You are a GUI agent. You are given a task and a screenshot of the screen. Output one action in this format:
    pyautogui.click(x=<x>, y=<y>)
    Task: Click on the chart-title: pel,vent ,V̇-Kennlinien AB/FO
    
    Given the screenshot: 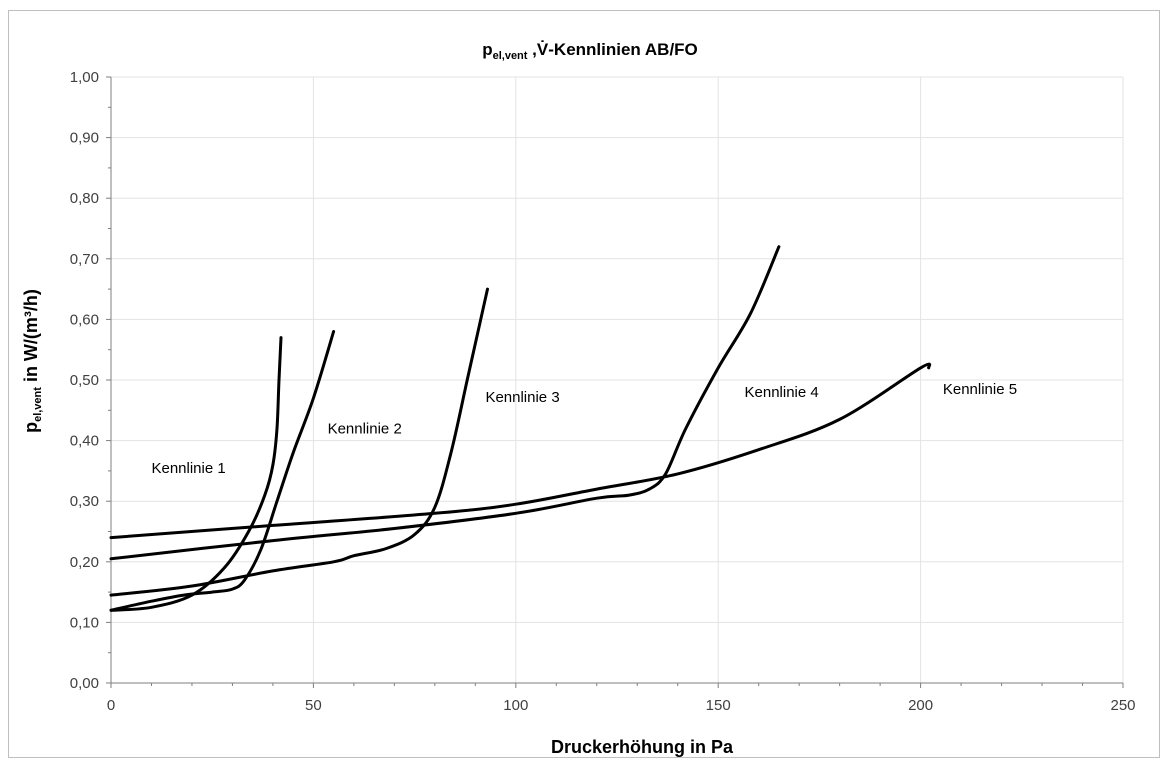 What is the action you would take?
    pyautogui.click(x=590, y=51)
    